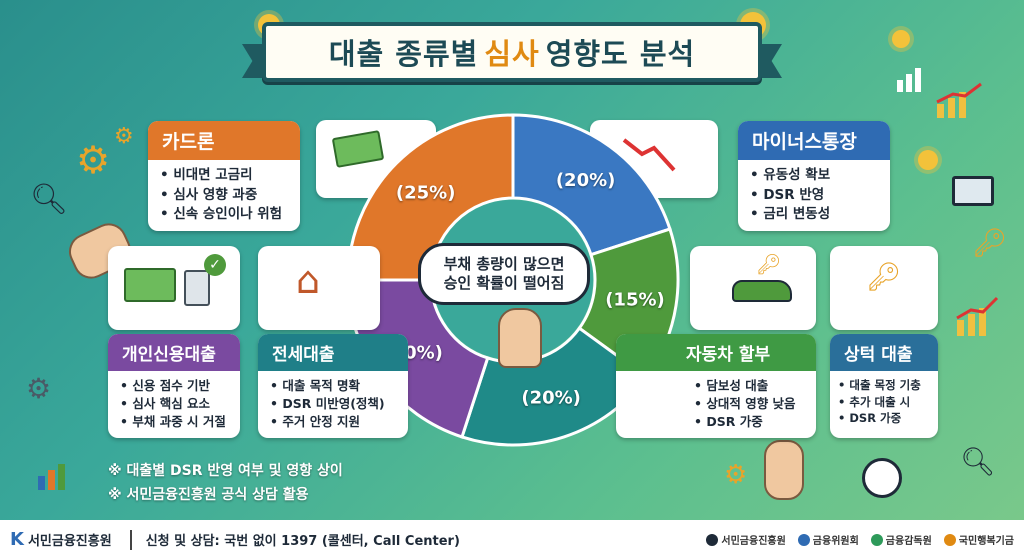 This screenshot has width=1024, height=559. I want to click on list-item: 유동성 확보, so click(814, 176).